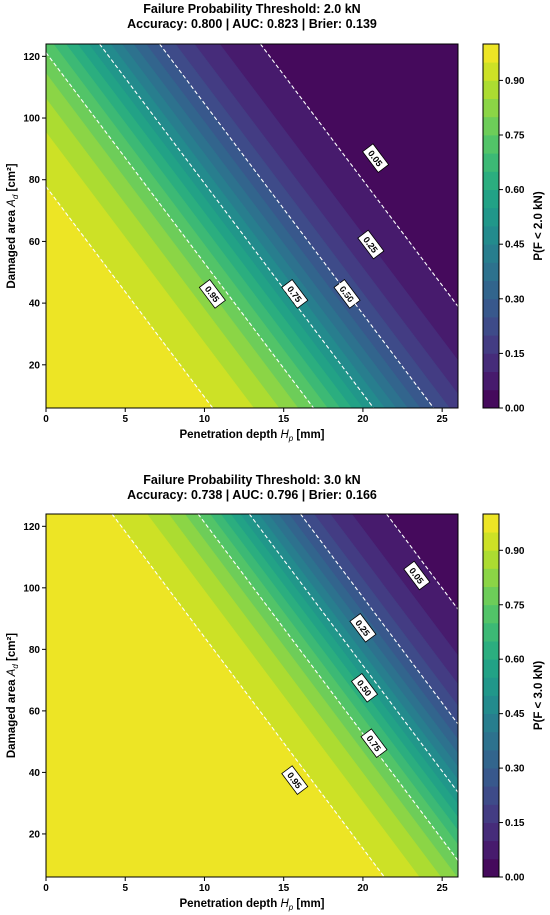 This screenshot has width=550, height=915. What do you see at coordinates (35, 834) in the screenshot?
I see `y-tick-label: 20` at bounding box center [35, 834].